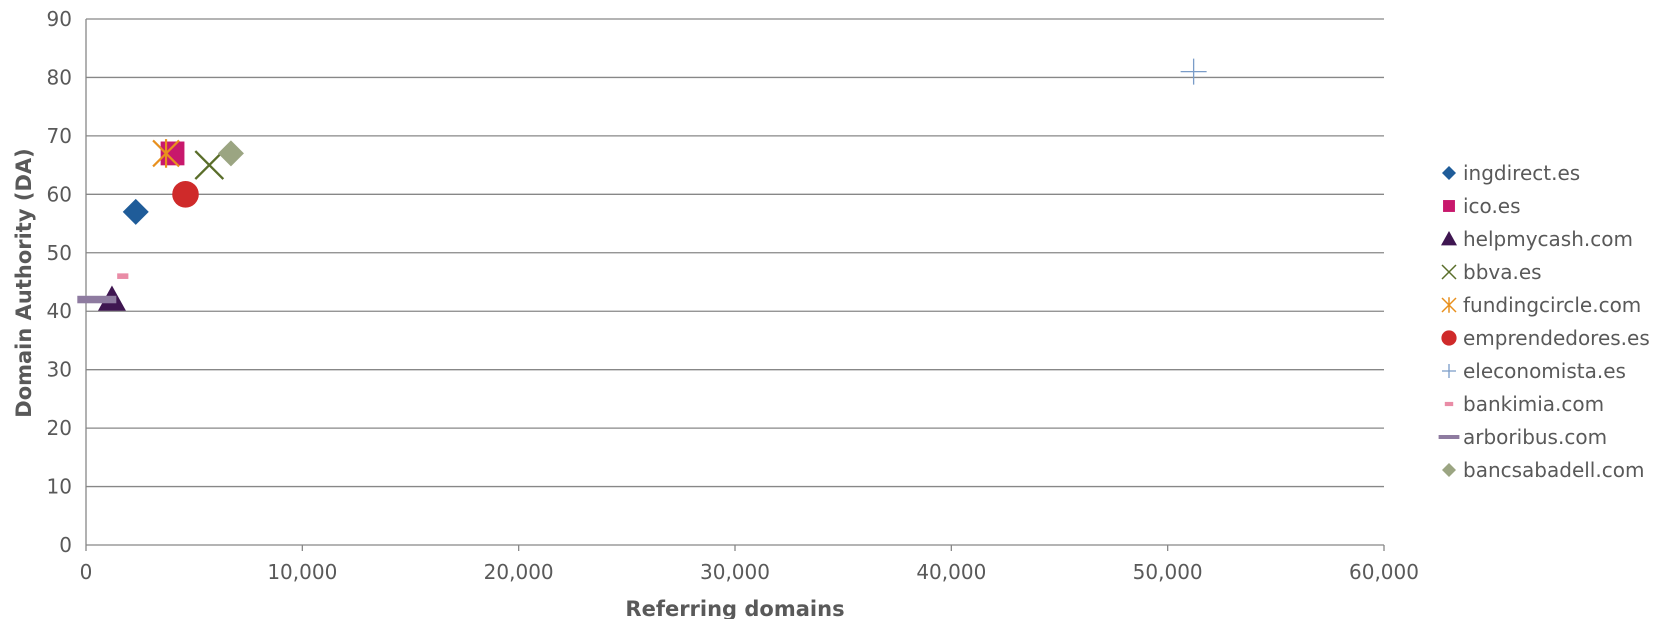 The image size is (1667, 623). I want to click on y-tick-label: 60, so click(59, 194).